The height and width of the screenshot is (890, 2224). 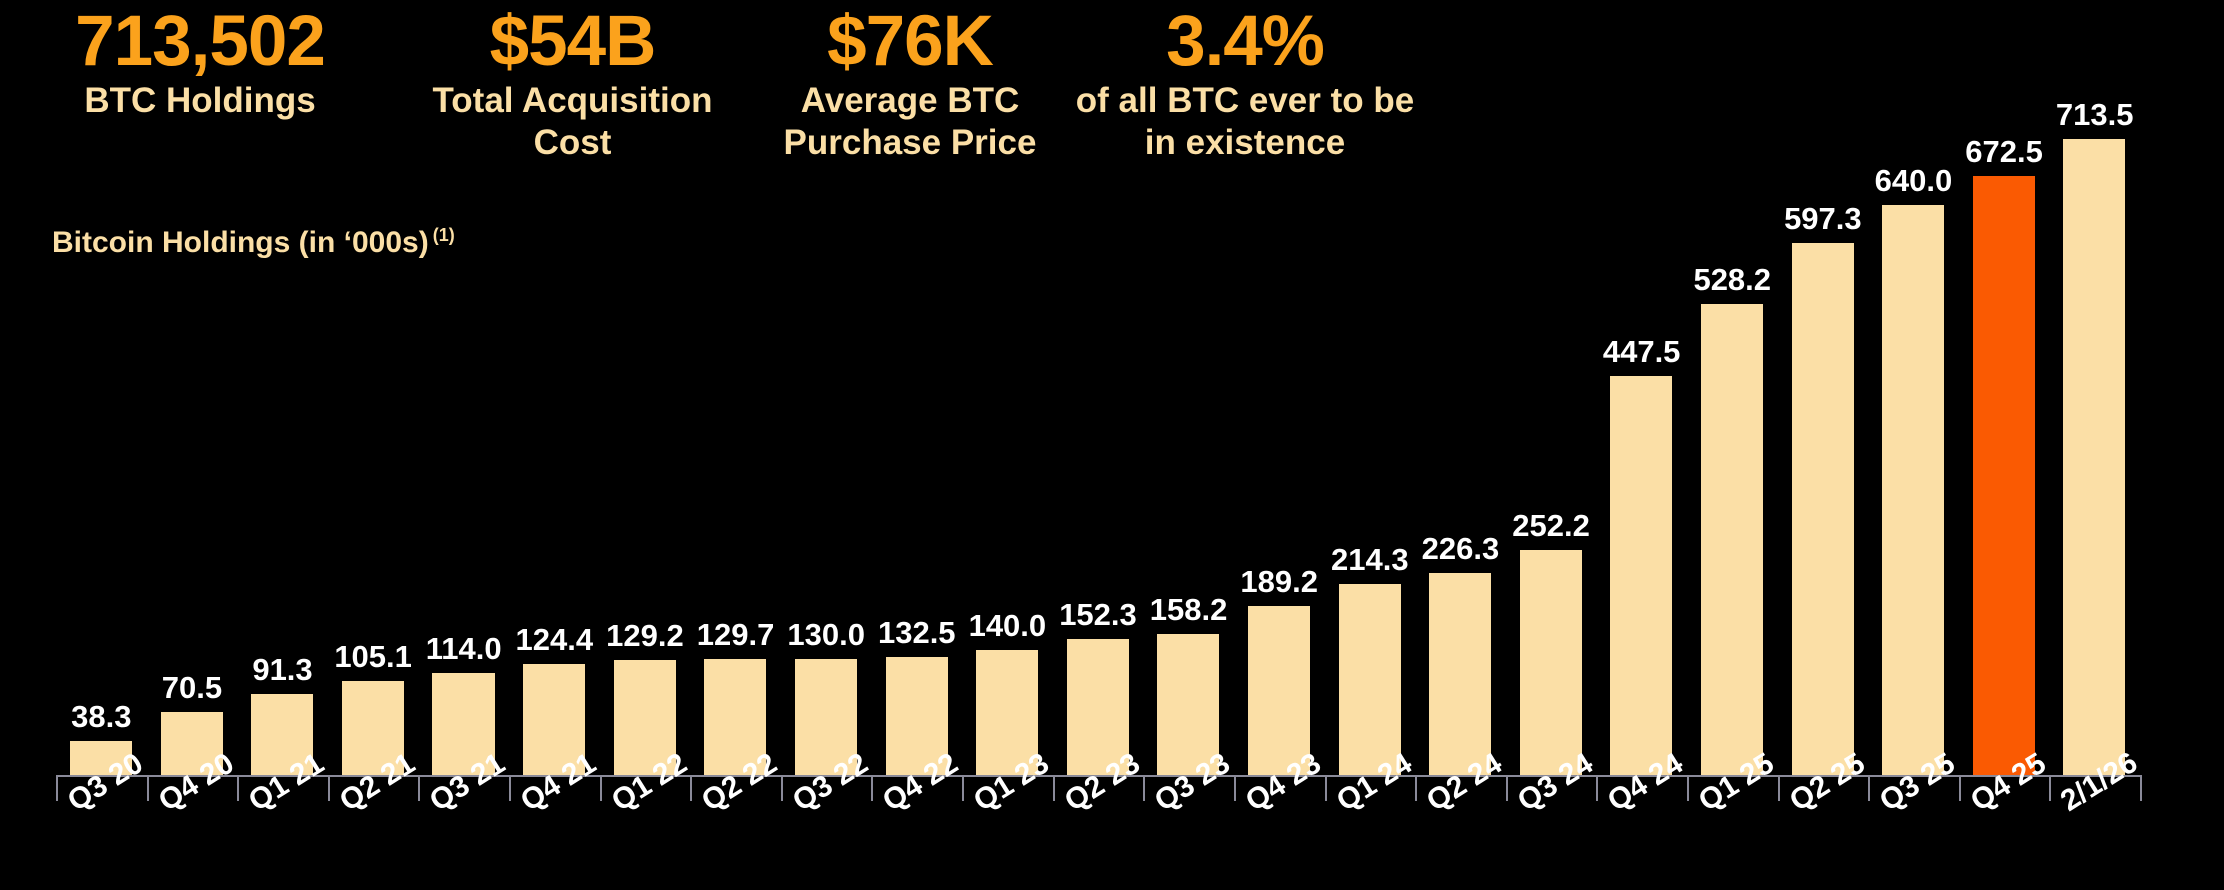 I want to click on kpi-btc-holdings: 713,502 BTC Holdings, so click(x=200, y=61).